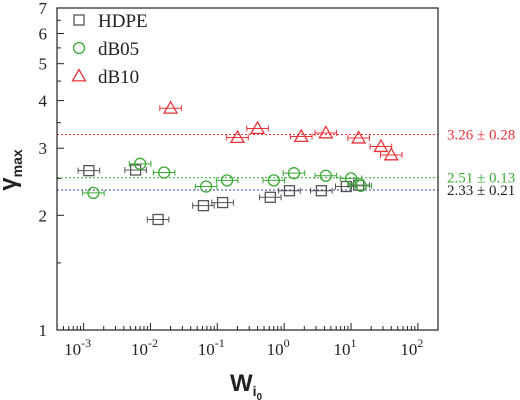 Image resolution: width=520 pixels, height=400 pixels. I want to click on x-axis-title: Wi0, so click(246, 385).